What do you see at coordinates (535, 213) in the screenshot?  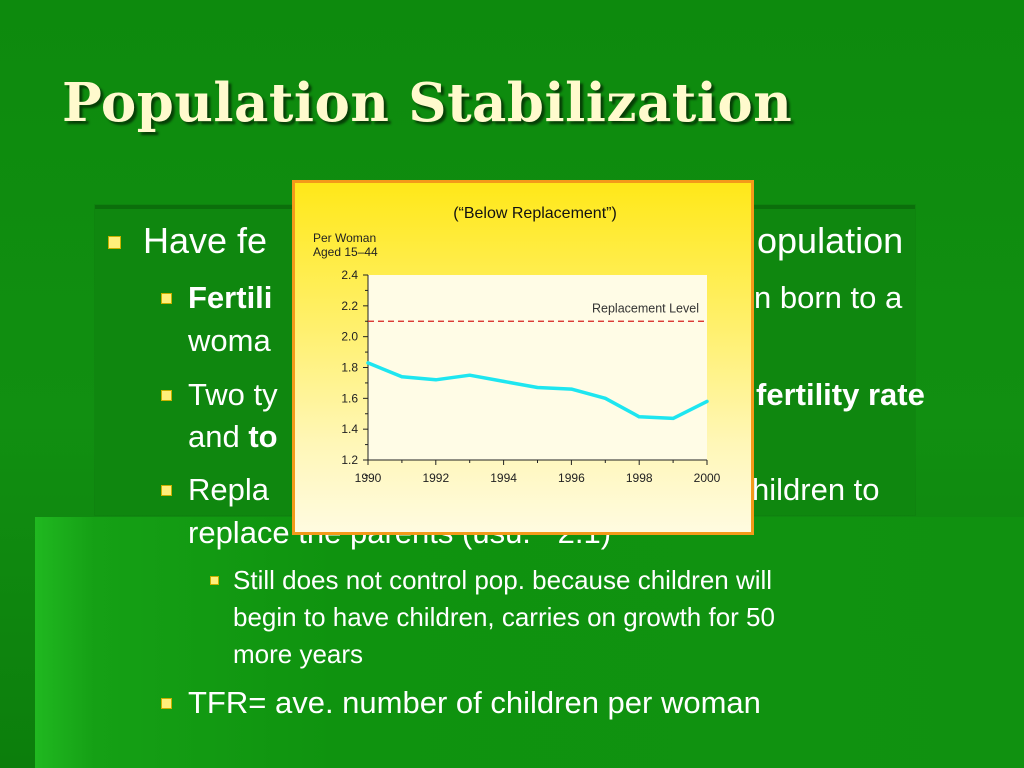 I see `chart-title: (“Below Replacement”)` at bounding box center [535, 213].